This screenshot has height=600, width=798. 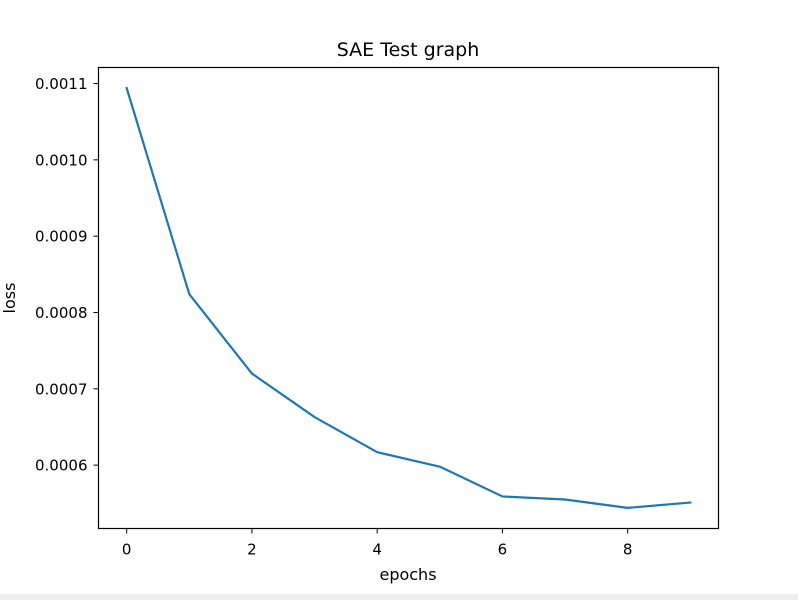 What do you see at coordinates (408, 50) in the screenshot?
I see `chart-title: SAE Test graph` at bounding box center [408, 50].